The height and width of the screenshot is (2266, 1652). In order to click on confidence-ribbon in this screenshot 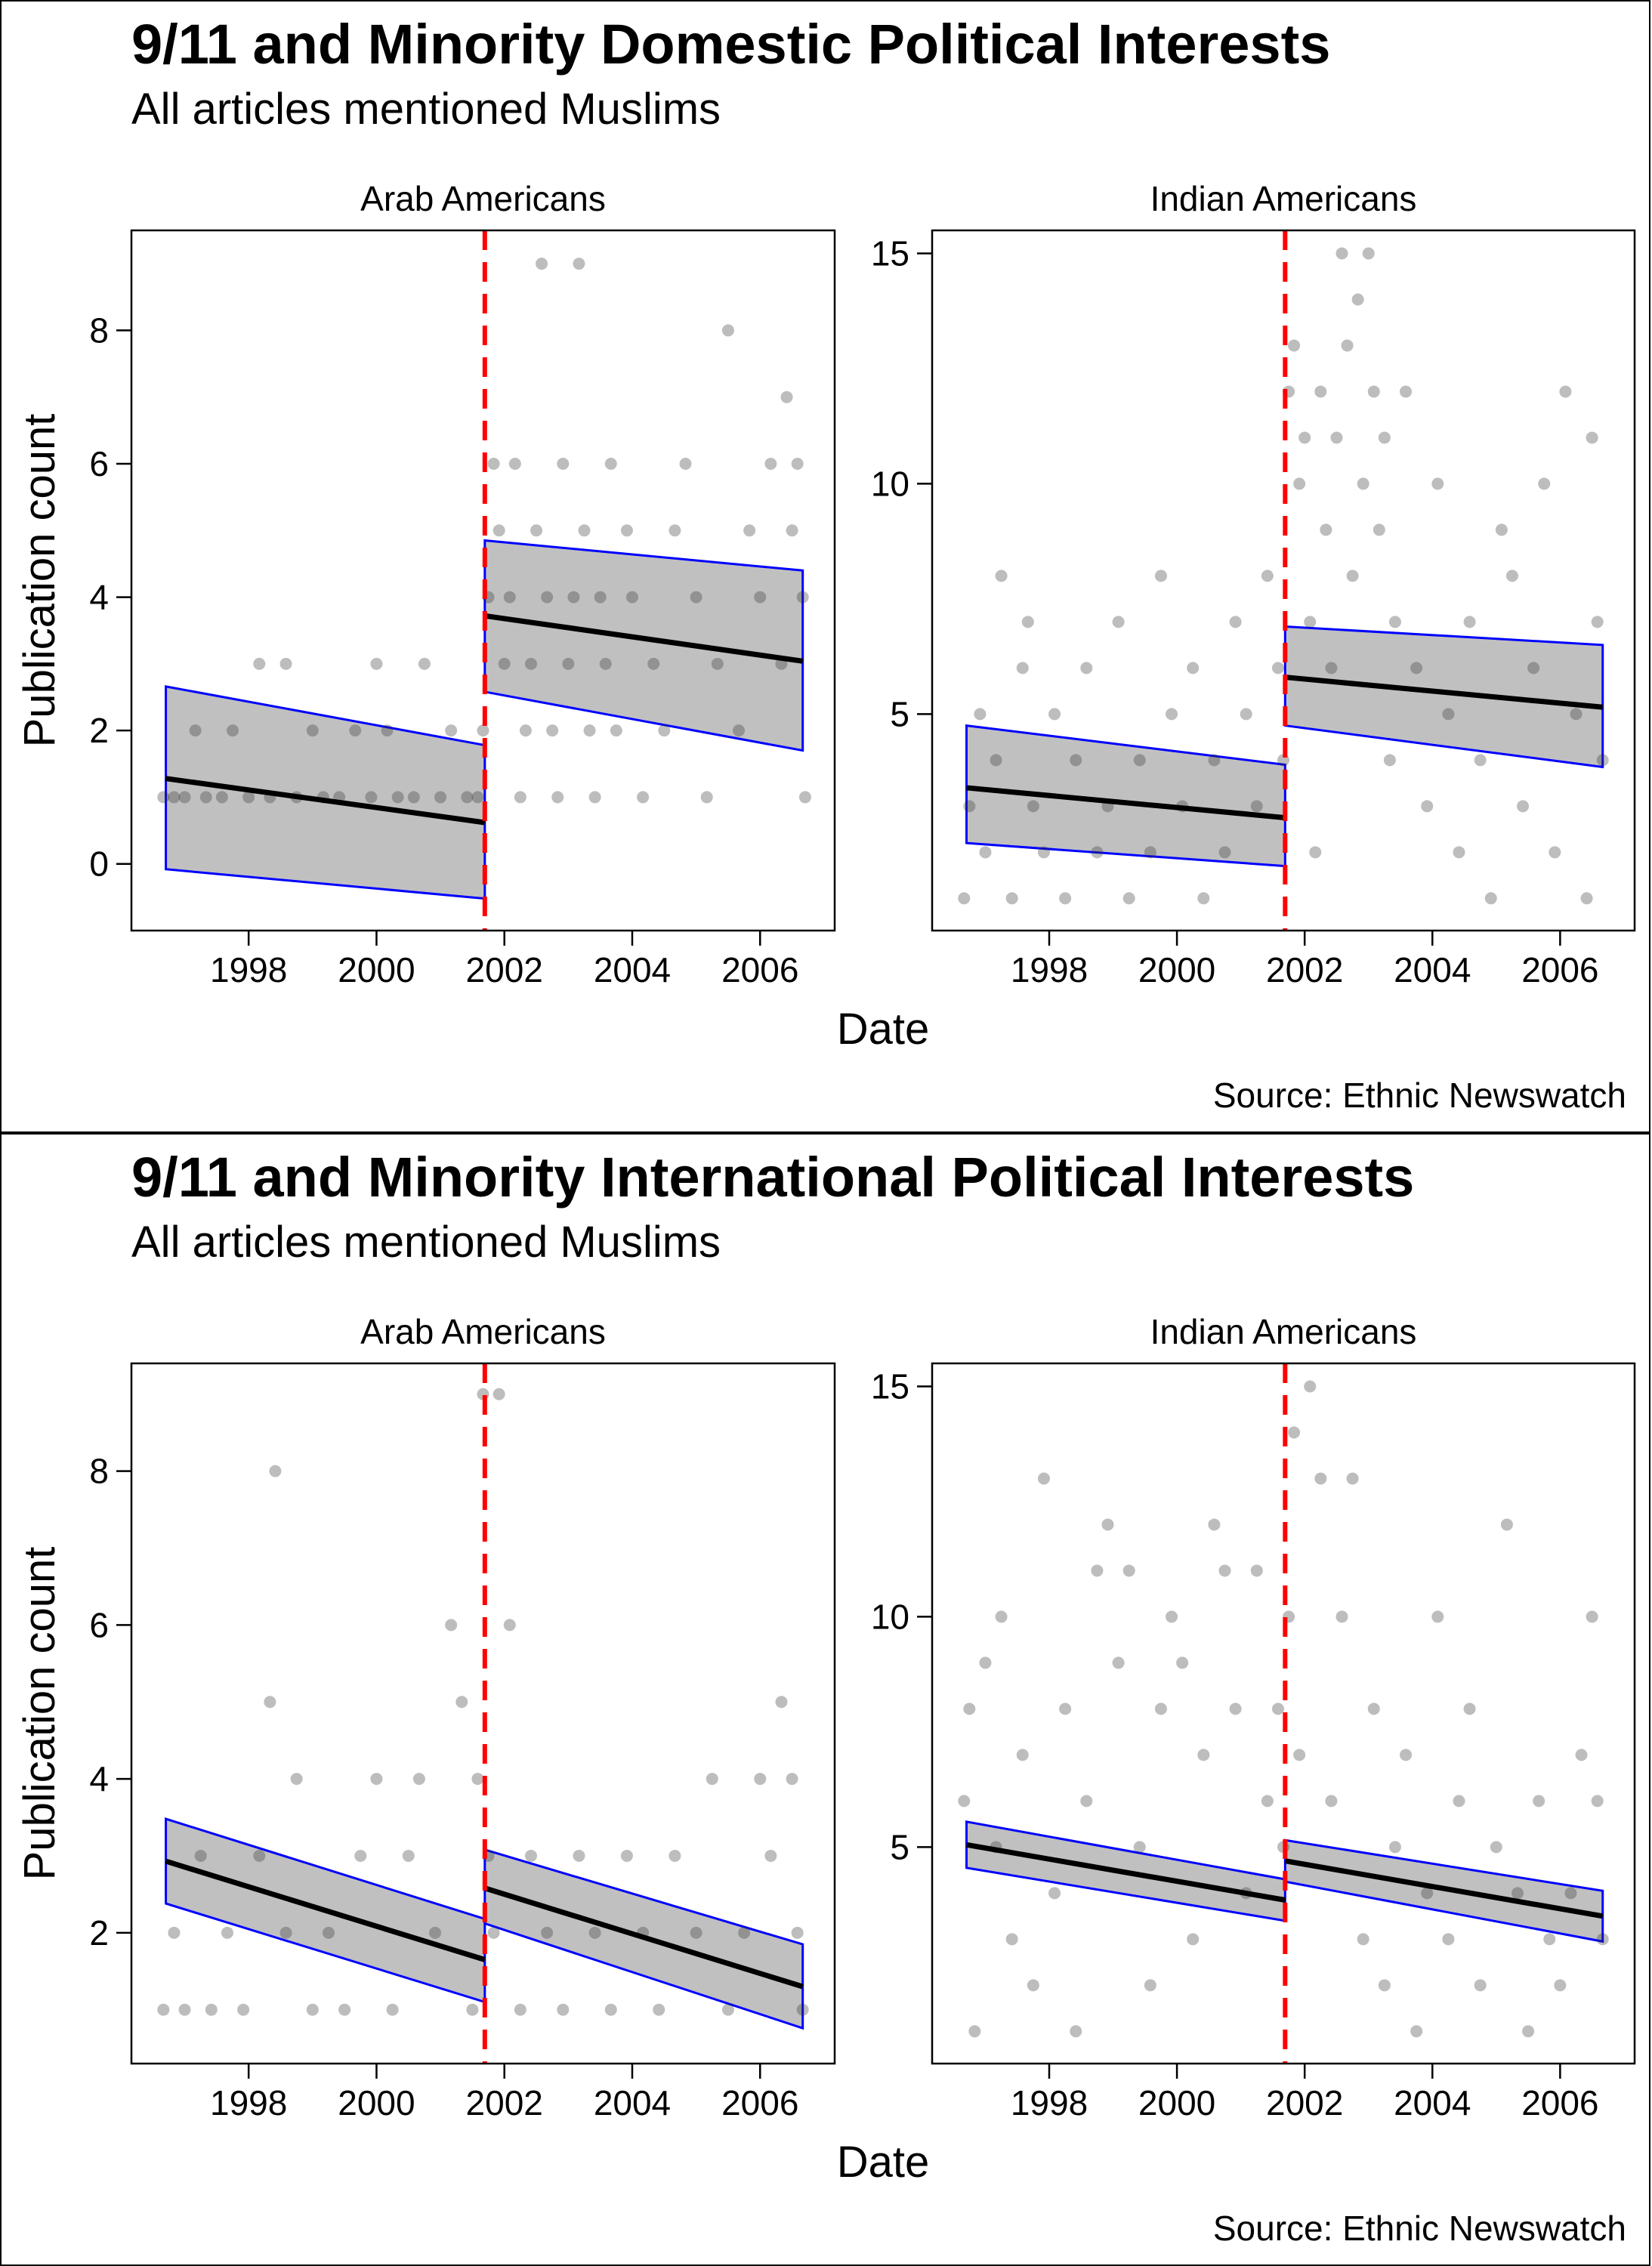, I will do `click(1125, 796)`.